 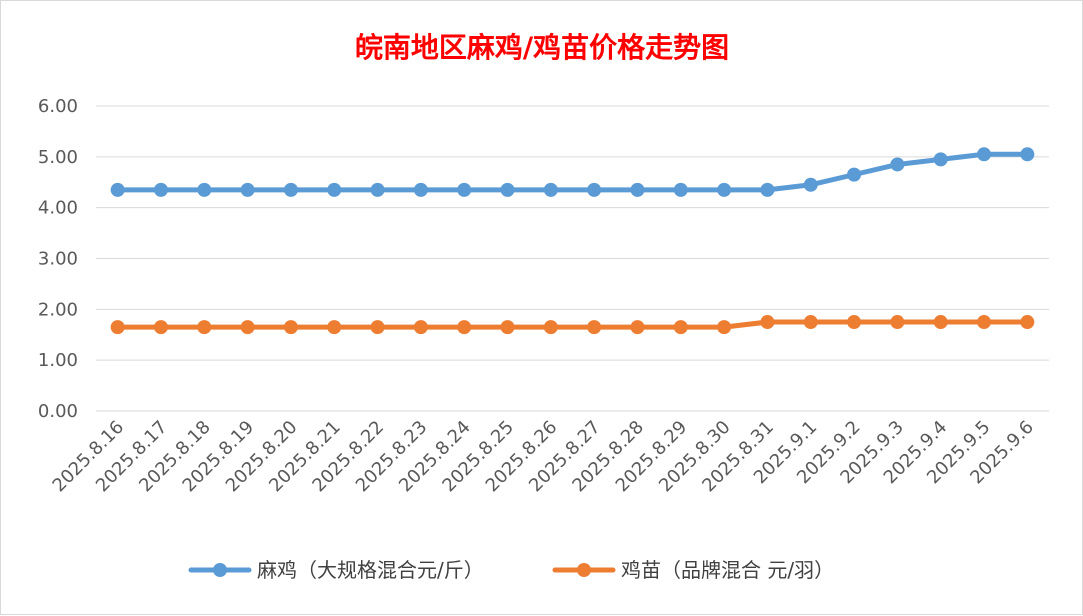 What do you see at coordinates (58, 411) in the screenshot?
I see `y-tick-label: 0.00` at bounding box center [58, 411].